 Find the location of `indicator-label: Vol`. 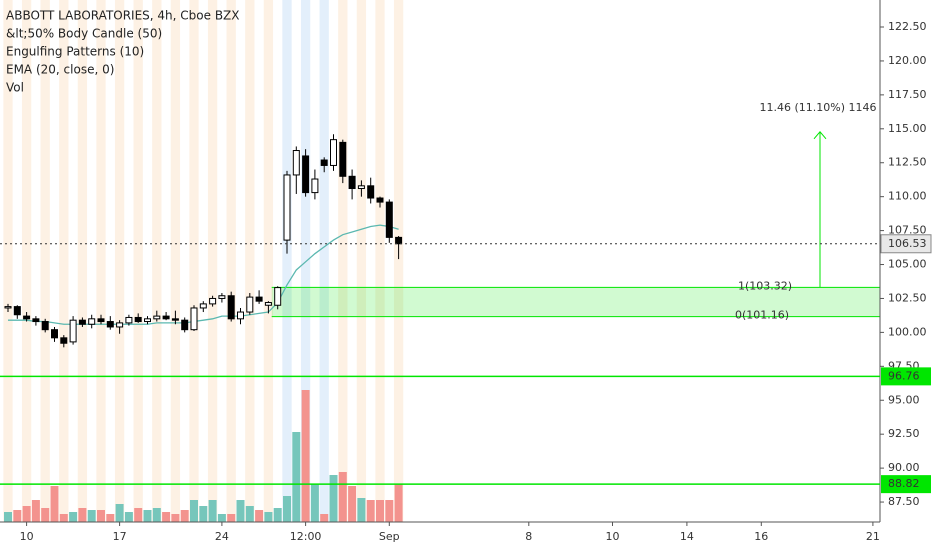

indicator-label: Vol is located at coordinates (15, 88).